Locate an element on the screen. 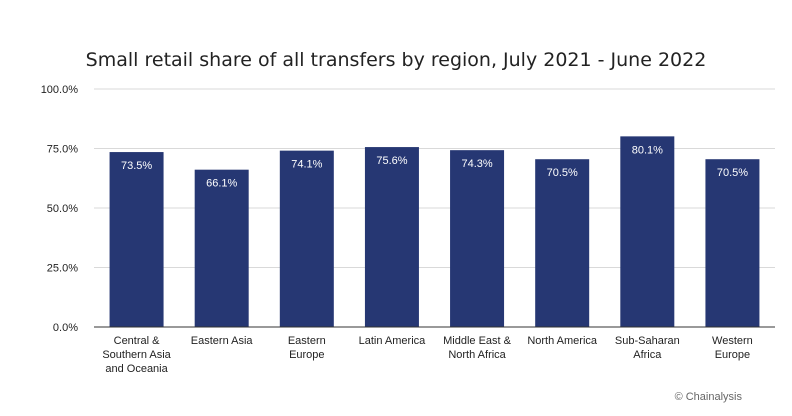 The height and width of the screenshot is (416, 792). x-tick-label: Central & Southern Asia and Oceania is located at coordinates (136, 355).